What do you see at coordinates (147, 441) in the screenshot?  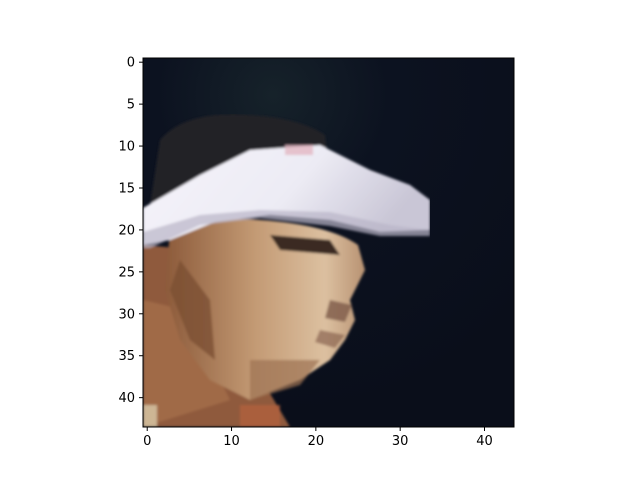 I see `x-tick-label: 0` at bounding box center [147, 441].